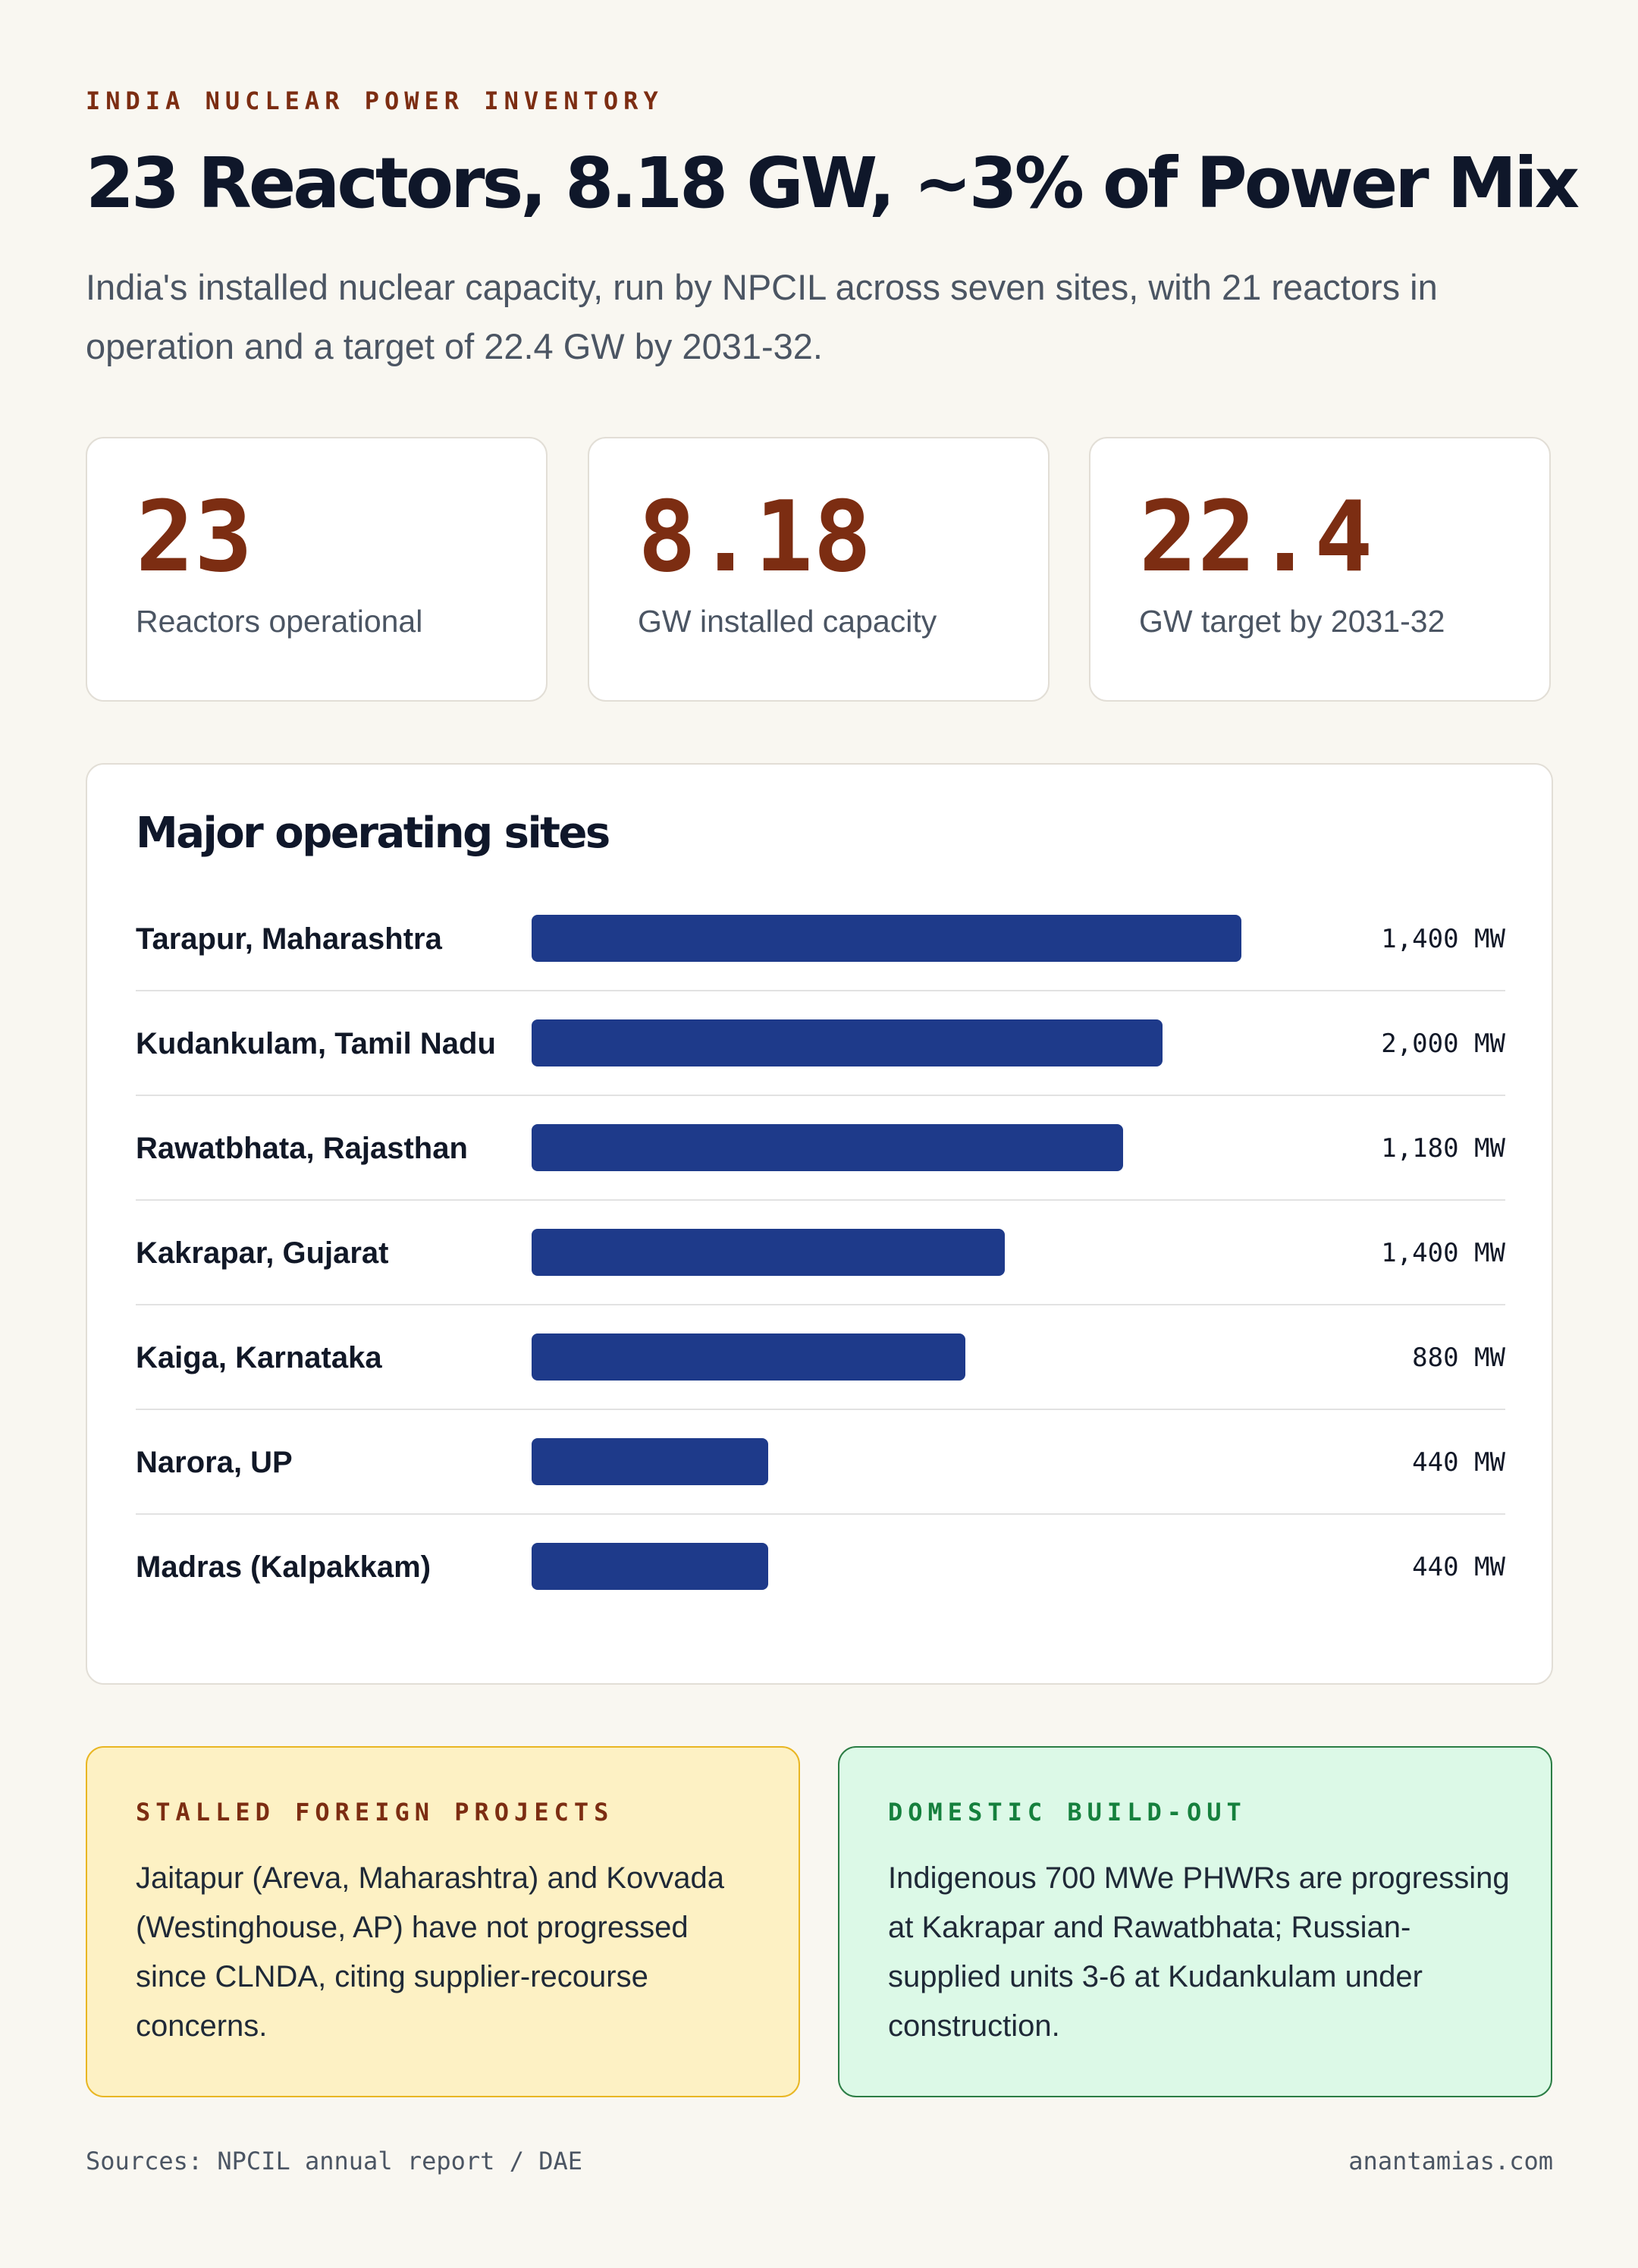 The height and width of the screenshot is (2268, 1638). I want to click on stat-value: 8.18, so click(755, 537).